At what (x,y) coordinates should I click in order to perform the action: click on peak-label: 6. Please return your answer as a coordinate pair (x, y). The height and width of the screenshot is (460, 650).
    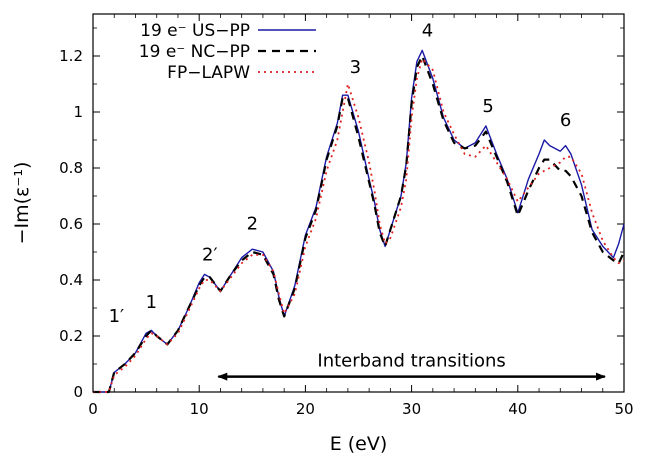
    Looking at the image, I should click on (565, 120).